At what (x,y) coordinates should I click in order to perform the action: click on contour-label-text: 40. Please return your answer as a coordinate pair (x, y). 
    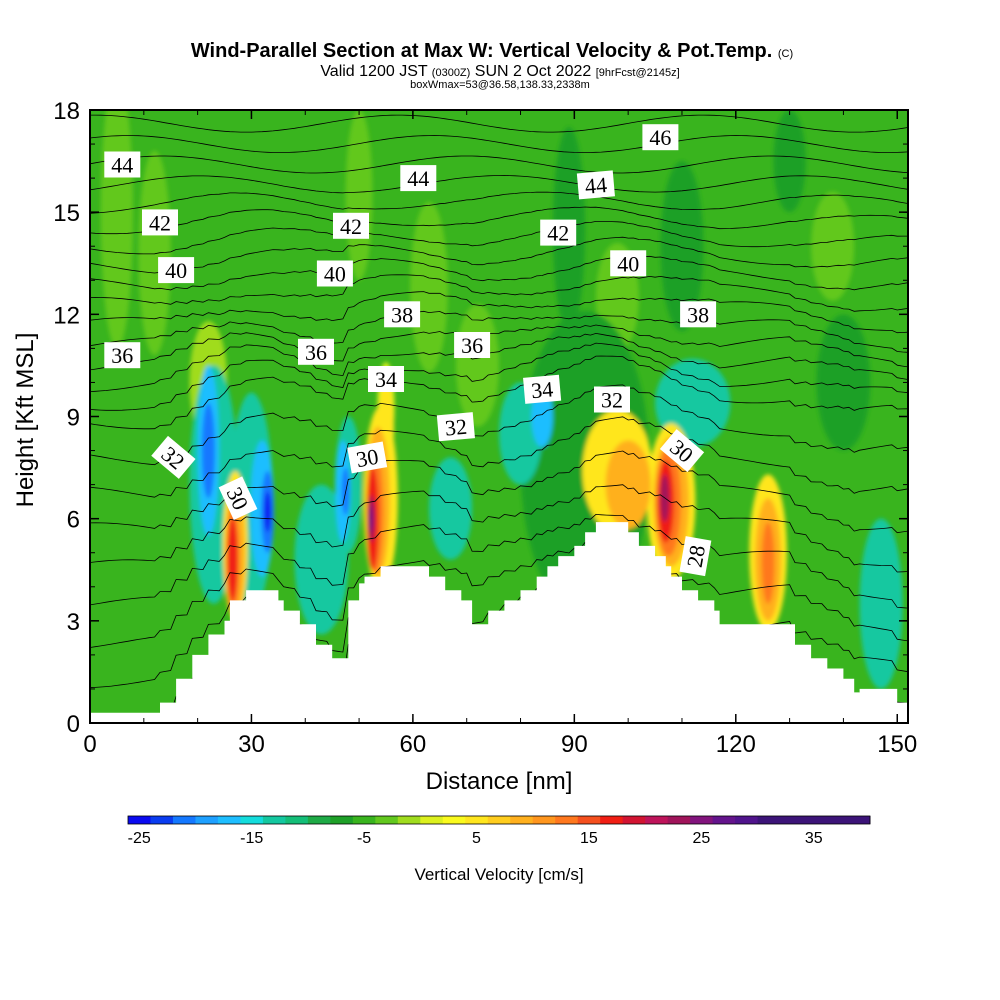
    Looking at the image, I should click on (335, 274).